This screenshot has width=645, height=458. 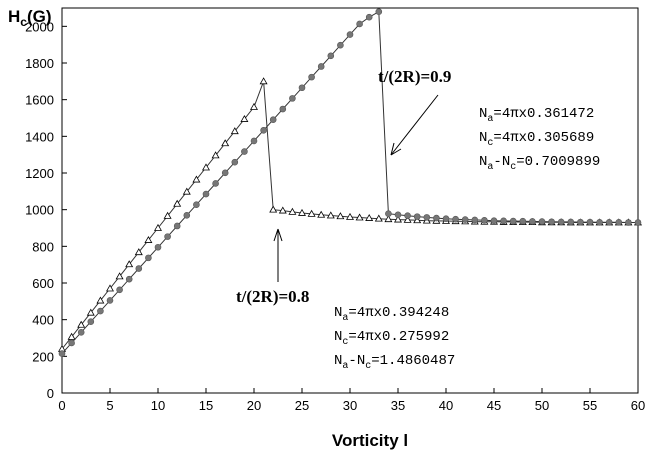 I want to click on arrowhead-0.9, so click(x=396, y=149).